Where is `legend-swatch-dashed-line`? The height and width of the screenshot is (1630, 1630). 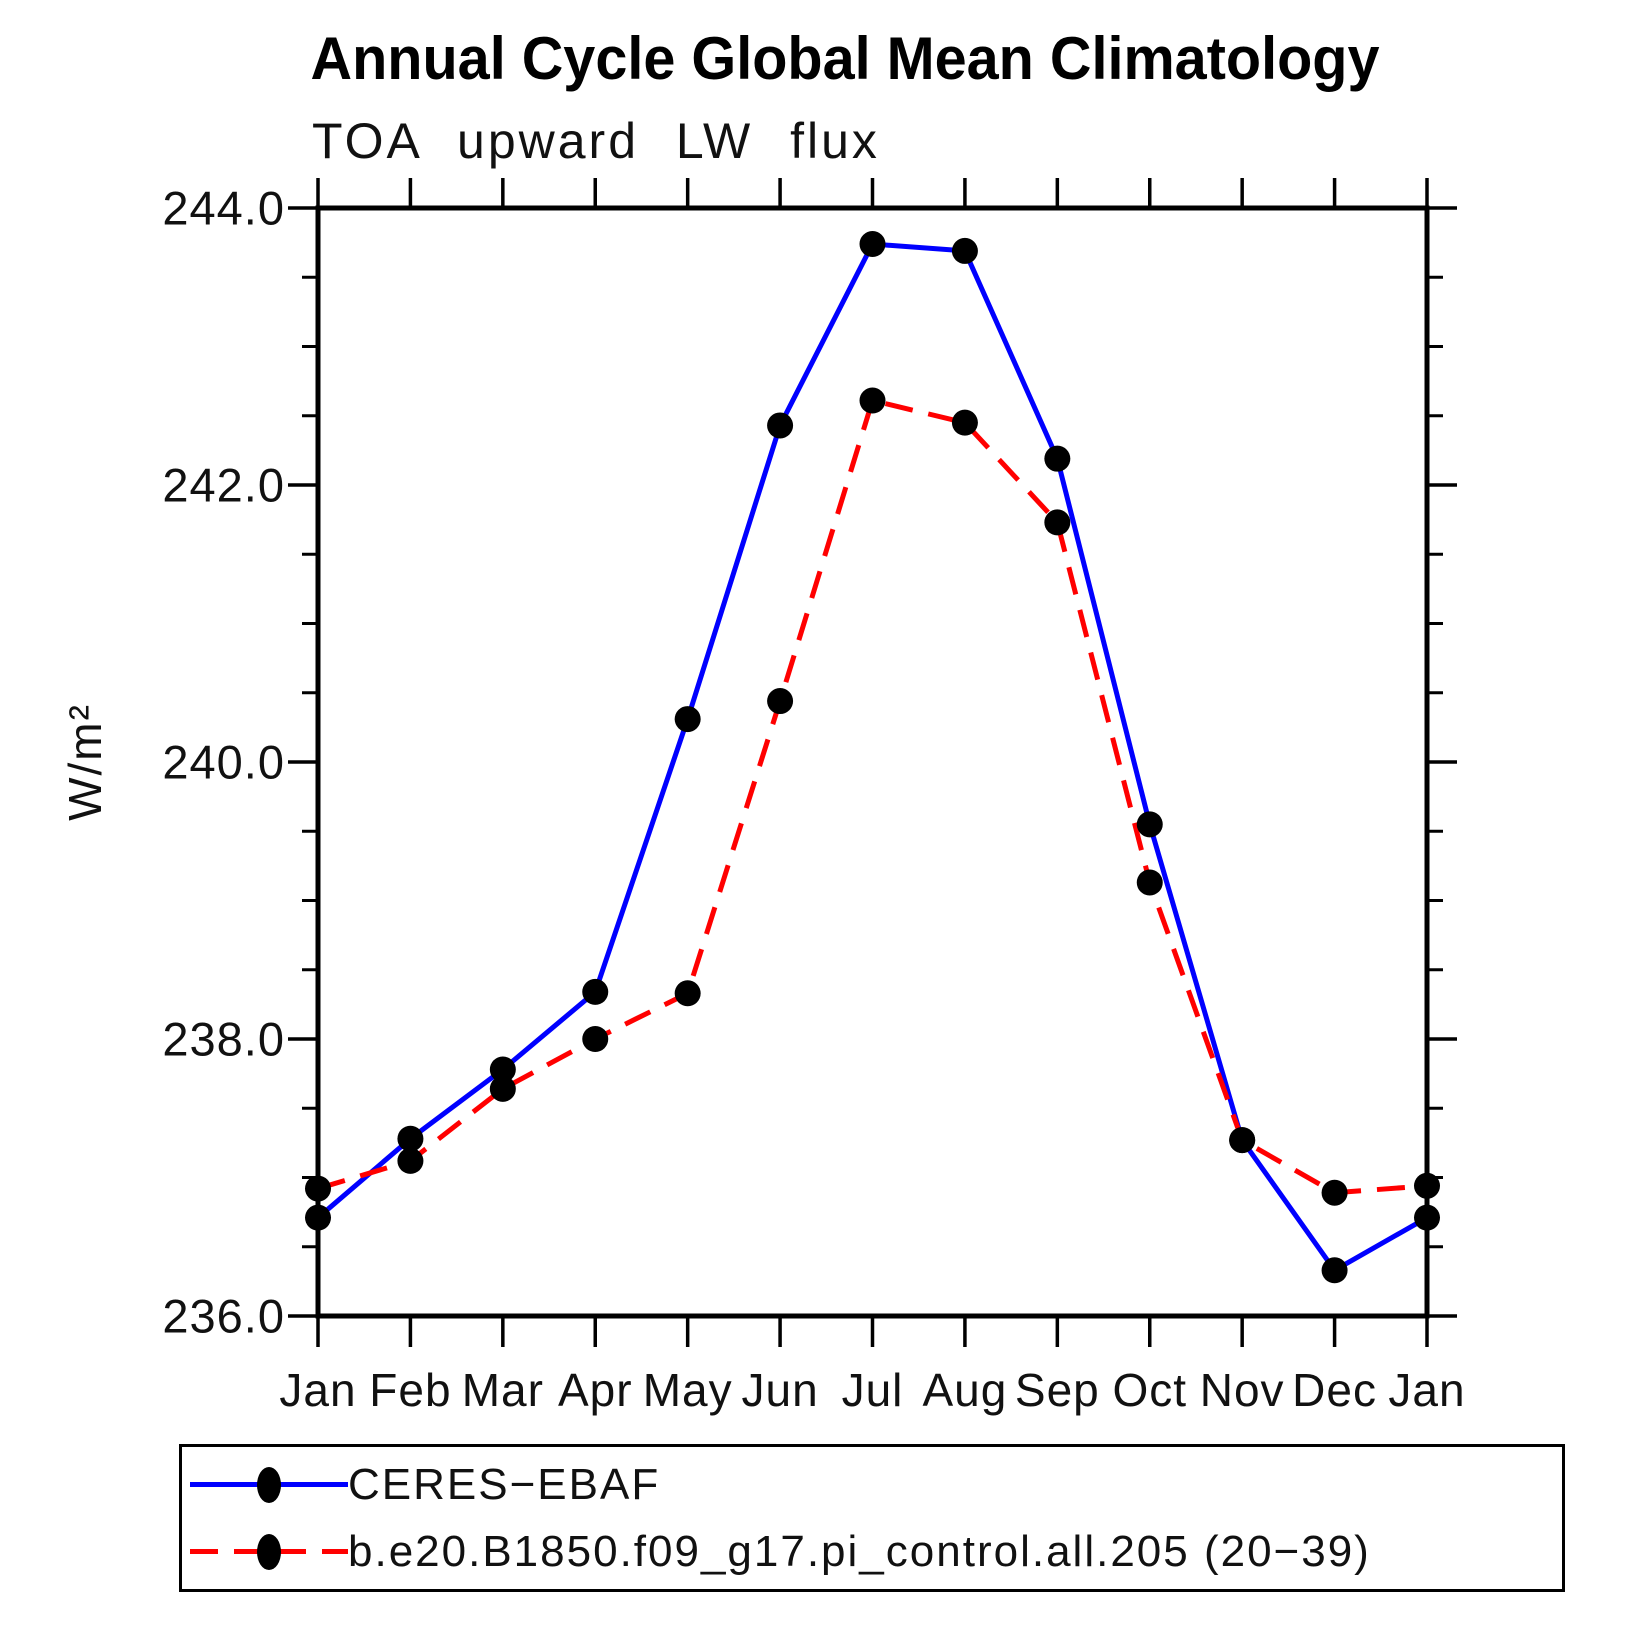
legend-swatch-dashed-line is located at coordinates (269, 1552).